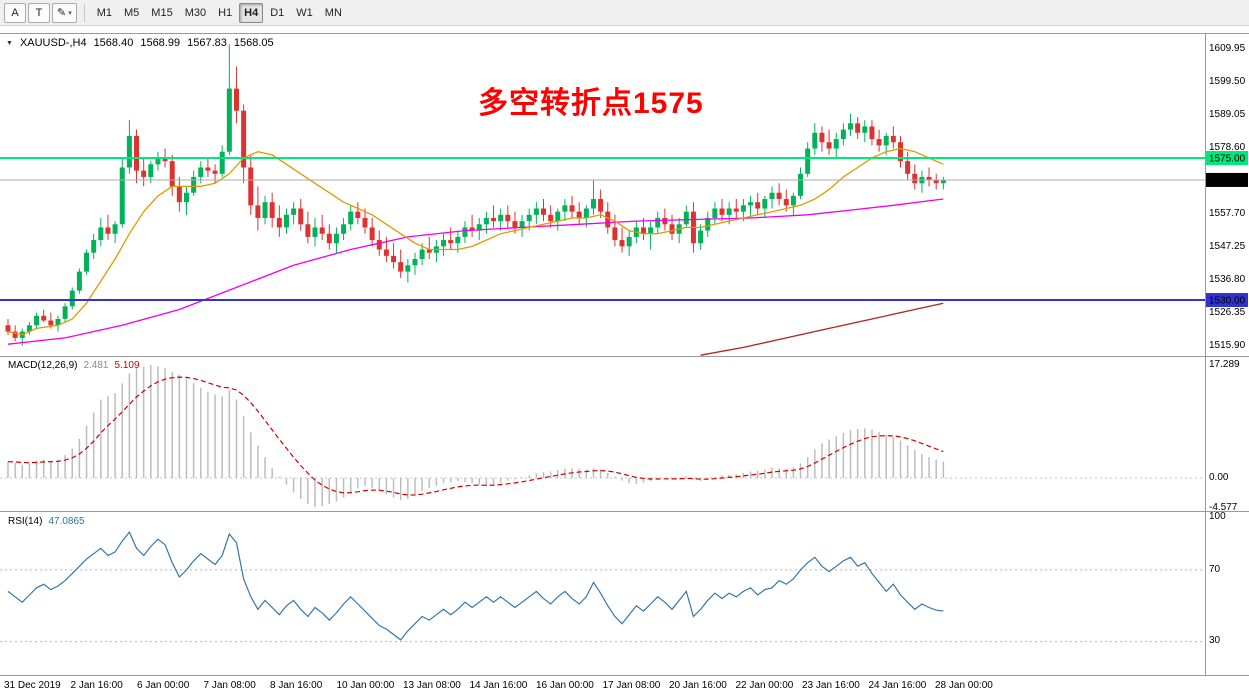 Image resolution: width=1249 pixels, height=695 pixels. What do you see at coordinates (251, 12) in the screenshot?
I see `timeframe-h4-button: H4` at bounding box center [251, 12].